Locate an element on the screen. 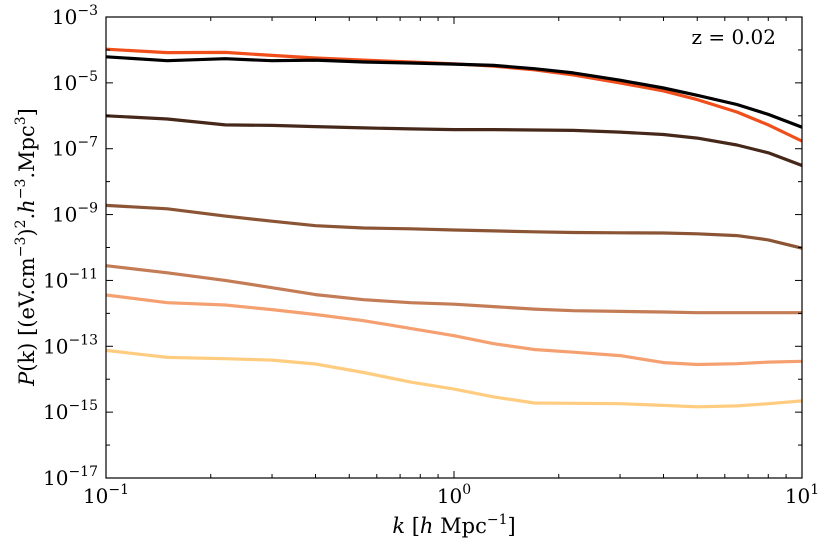 The width and height of the screenshot is (830, 552). x-tick-label: 10¹ is located at coordinates (802, 495).